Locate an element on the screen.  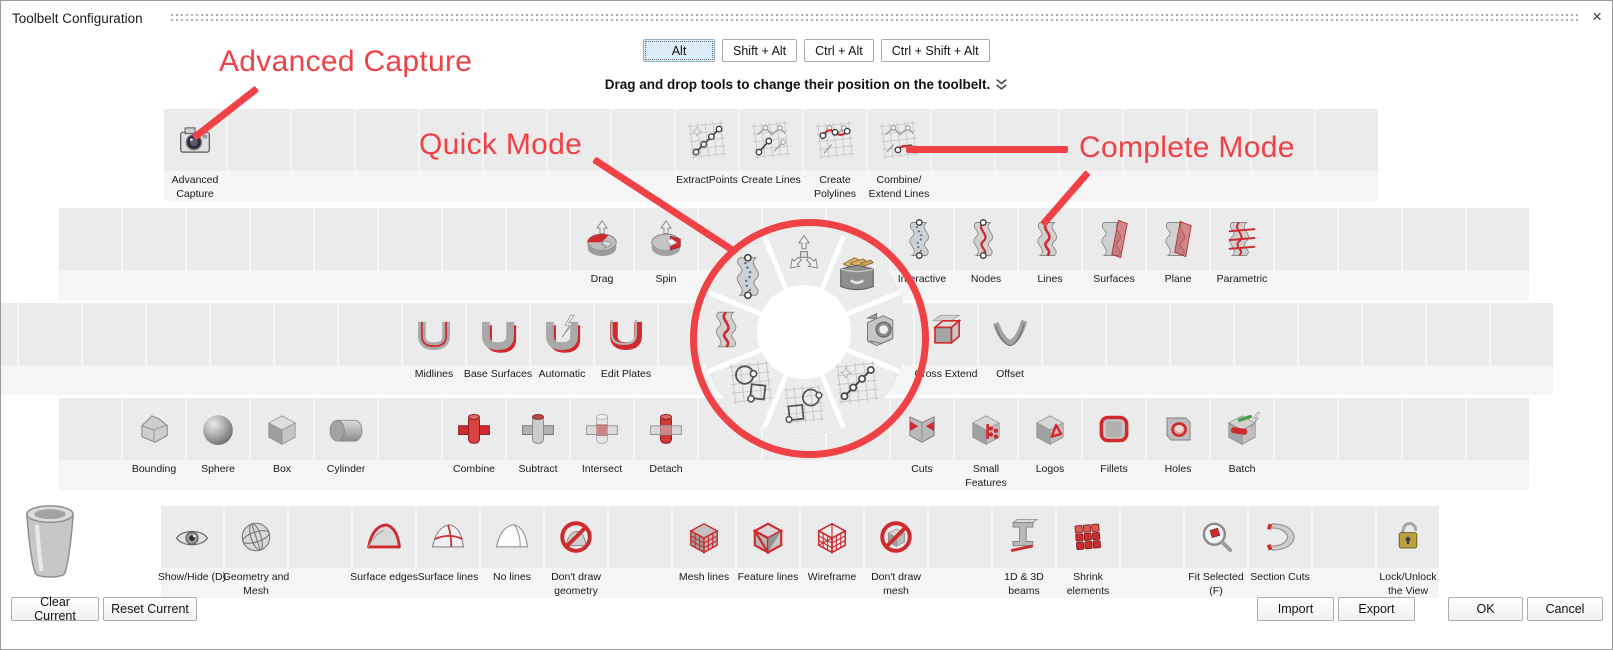
drag-handle-dots is located at coordinates (875, 18).